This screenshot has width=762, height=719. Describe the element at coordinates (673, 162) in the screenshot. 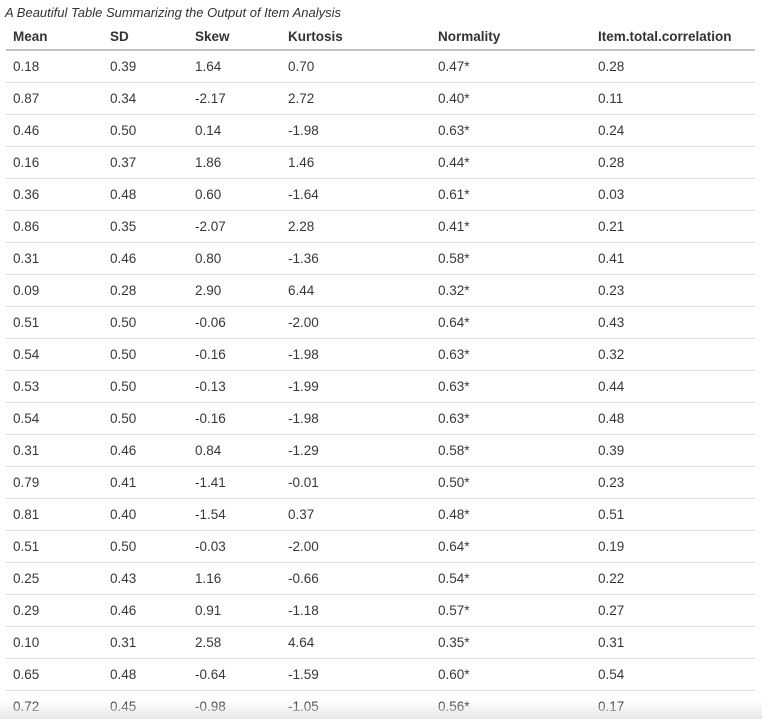

I see `table-cell: 0.28` at that location.